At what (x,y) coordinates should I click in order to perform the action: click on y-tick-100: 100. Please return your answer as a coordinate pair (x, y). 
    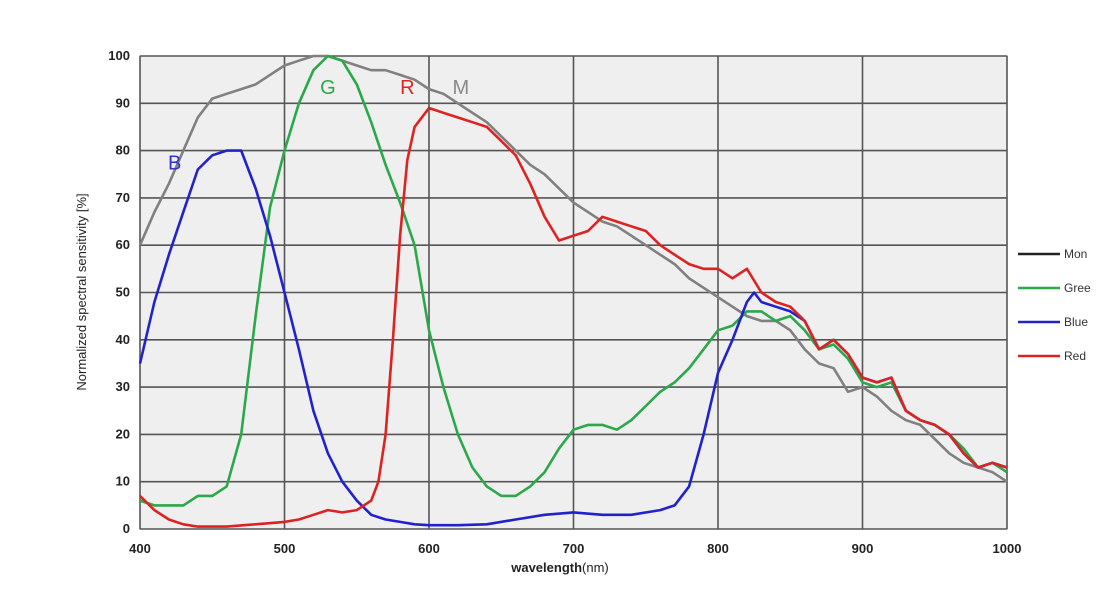
    Looking at the image, I should click on (119, 55).